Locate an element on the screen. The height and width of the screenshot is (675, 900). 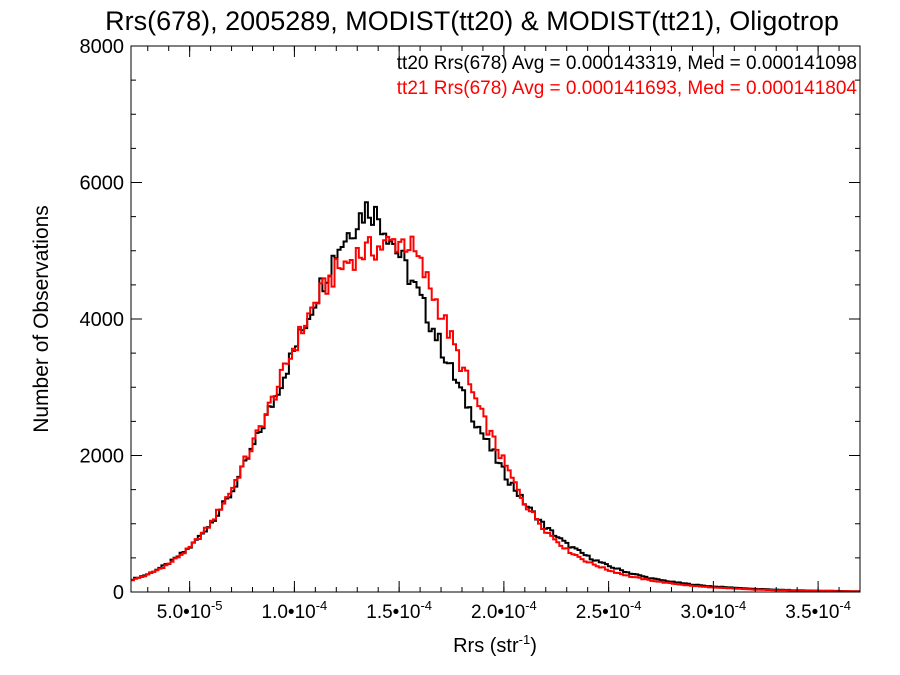
x-tick-label-5: 3.0•10-4 is located at coordinates (713, 610).